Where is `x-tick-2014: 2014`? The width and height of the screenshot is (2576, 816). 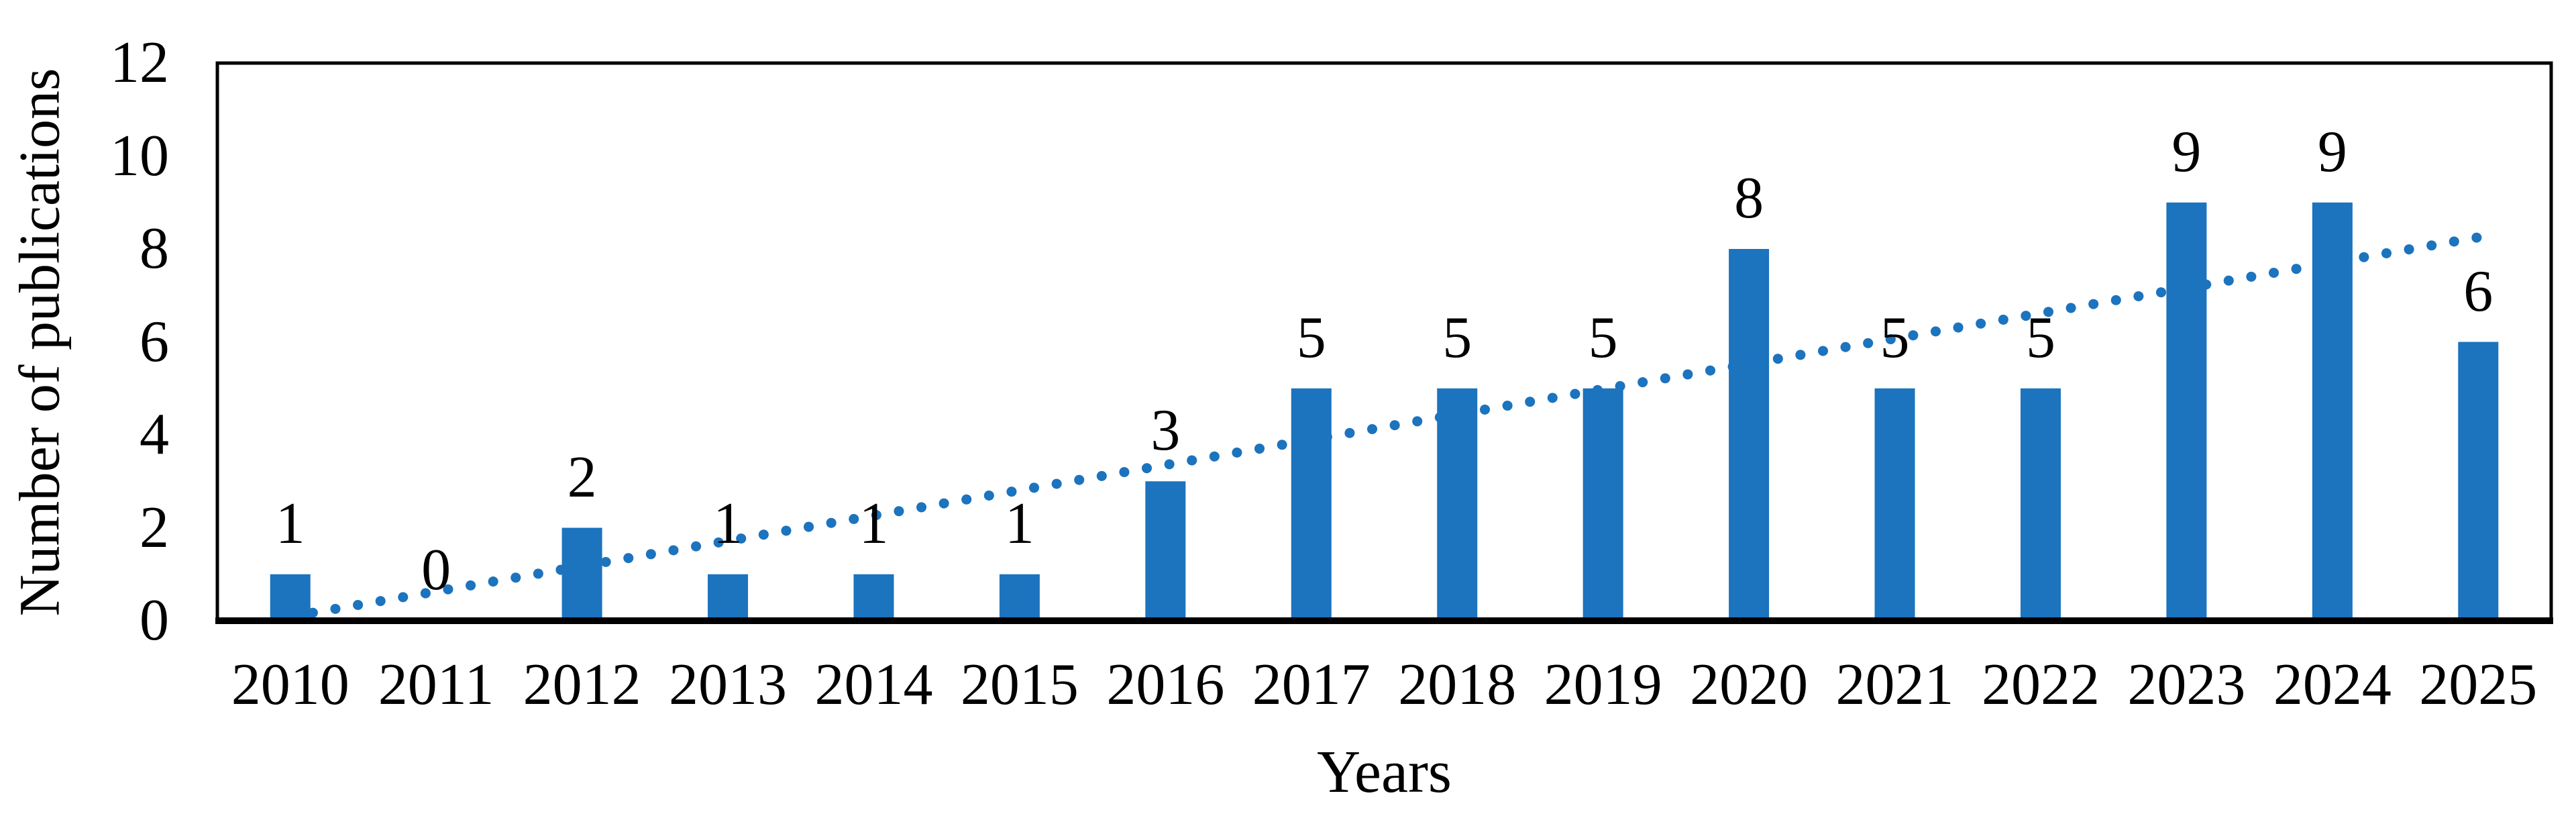 x-tick-2014: 2014 is located at coordinates (873, 684).